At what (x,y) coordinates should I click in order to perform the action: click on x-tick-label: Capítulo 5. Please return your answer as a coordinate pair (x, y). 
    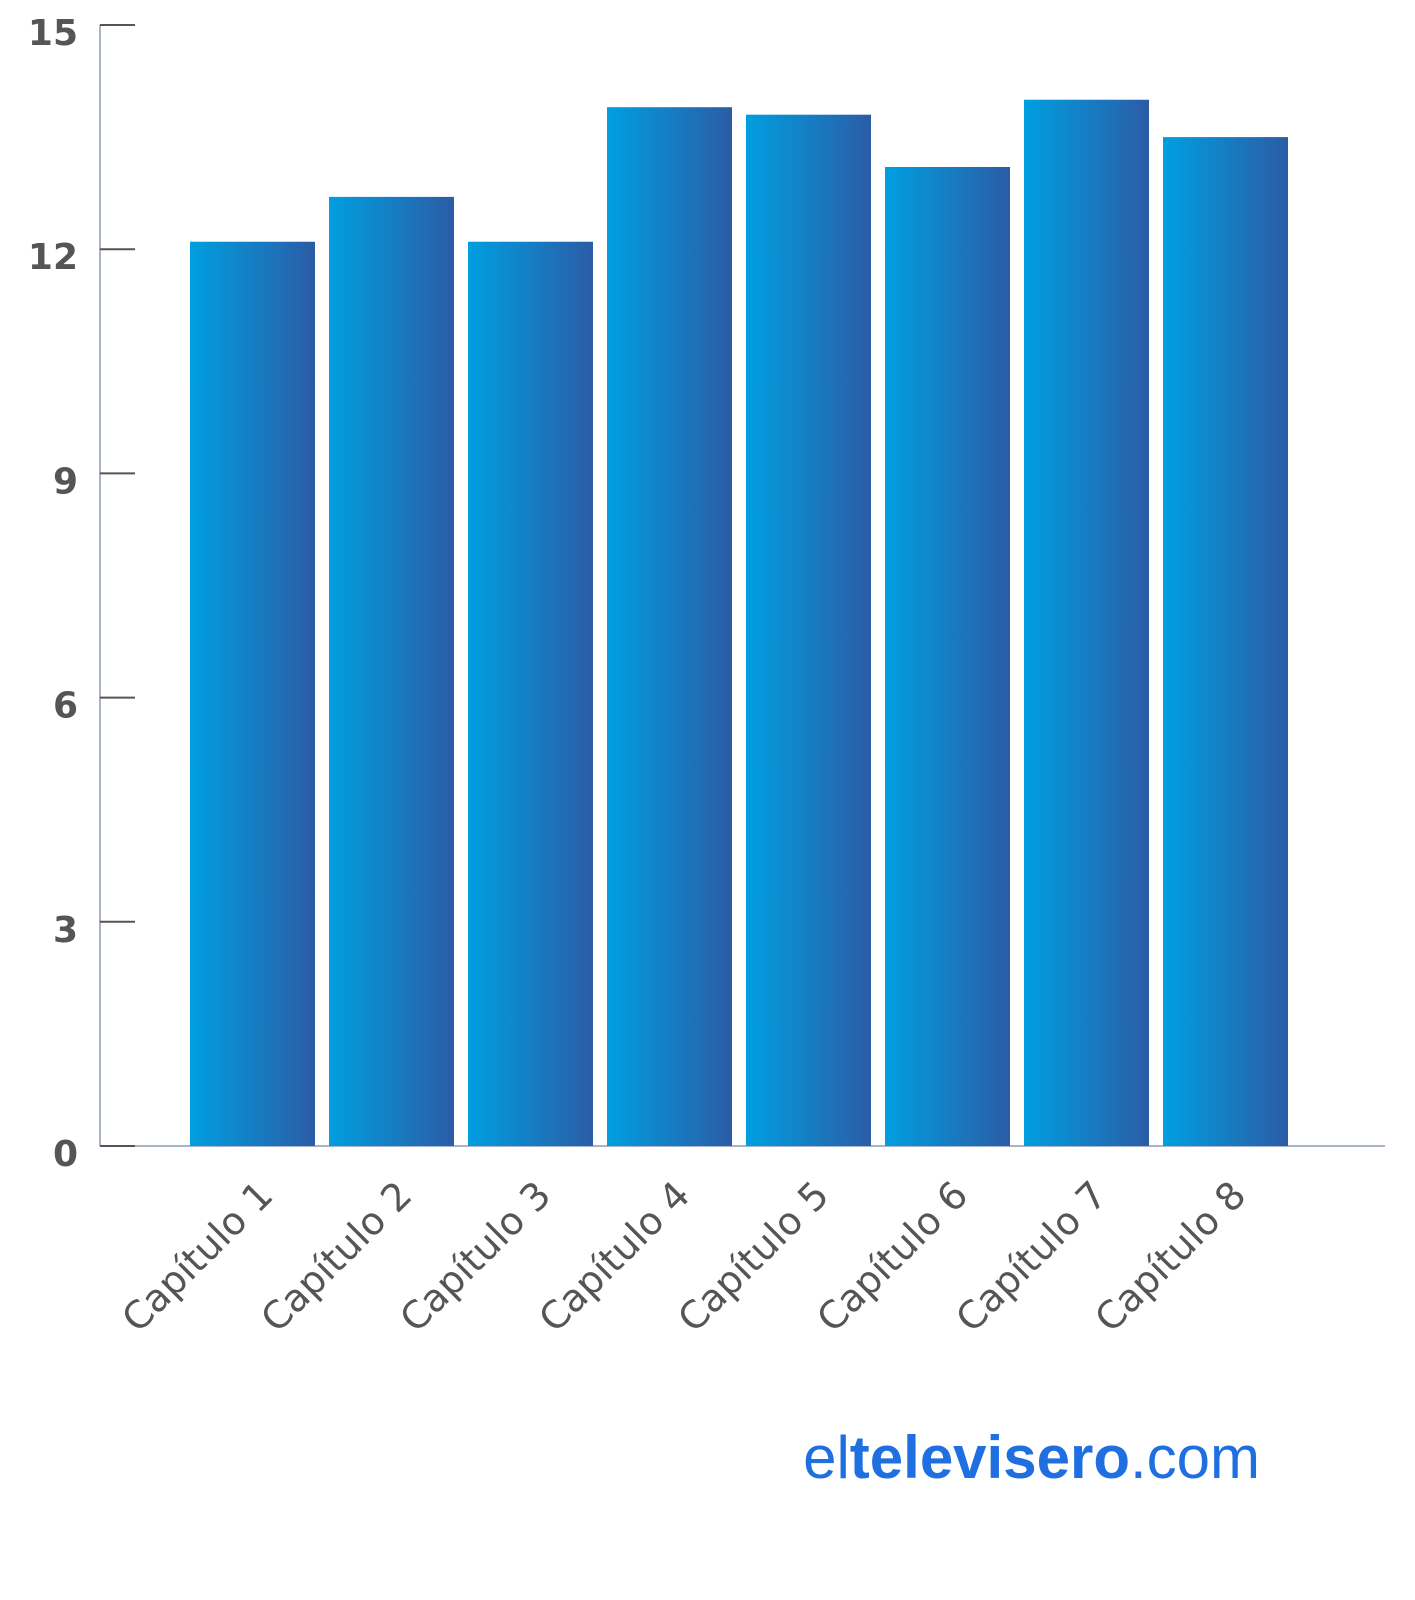
    Looking at the image, I should click on (753, 1257).